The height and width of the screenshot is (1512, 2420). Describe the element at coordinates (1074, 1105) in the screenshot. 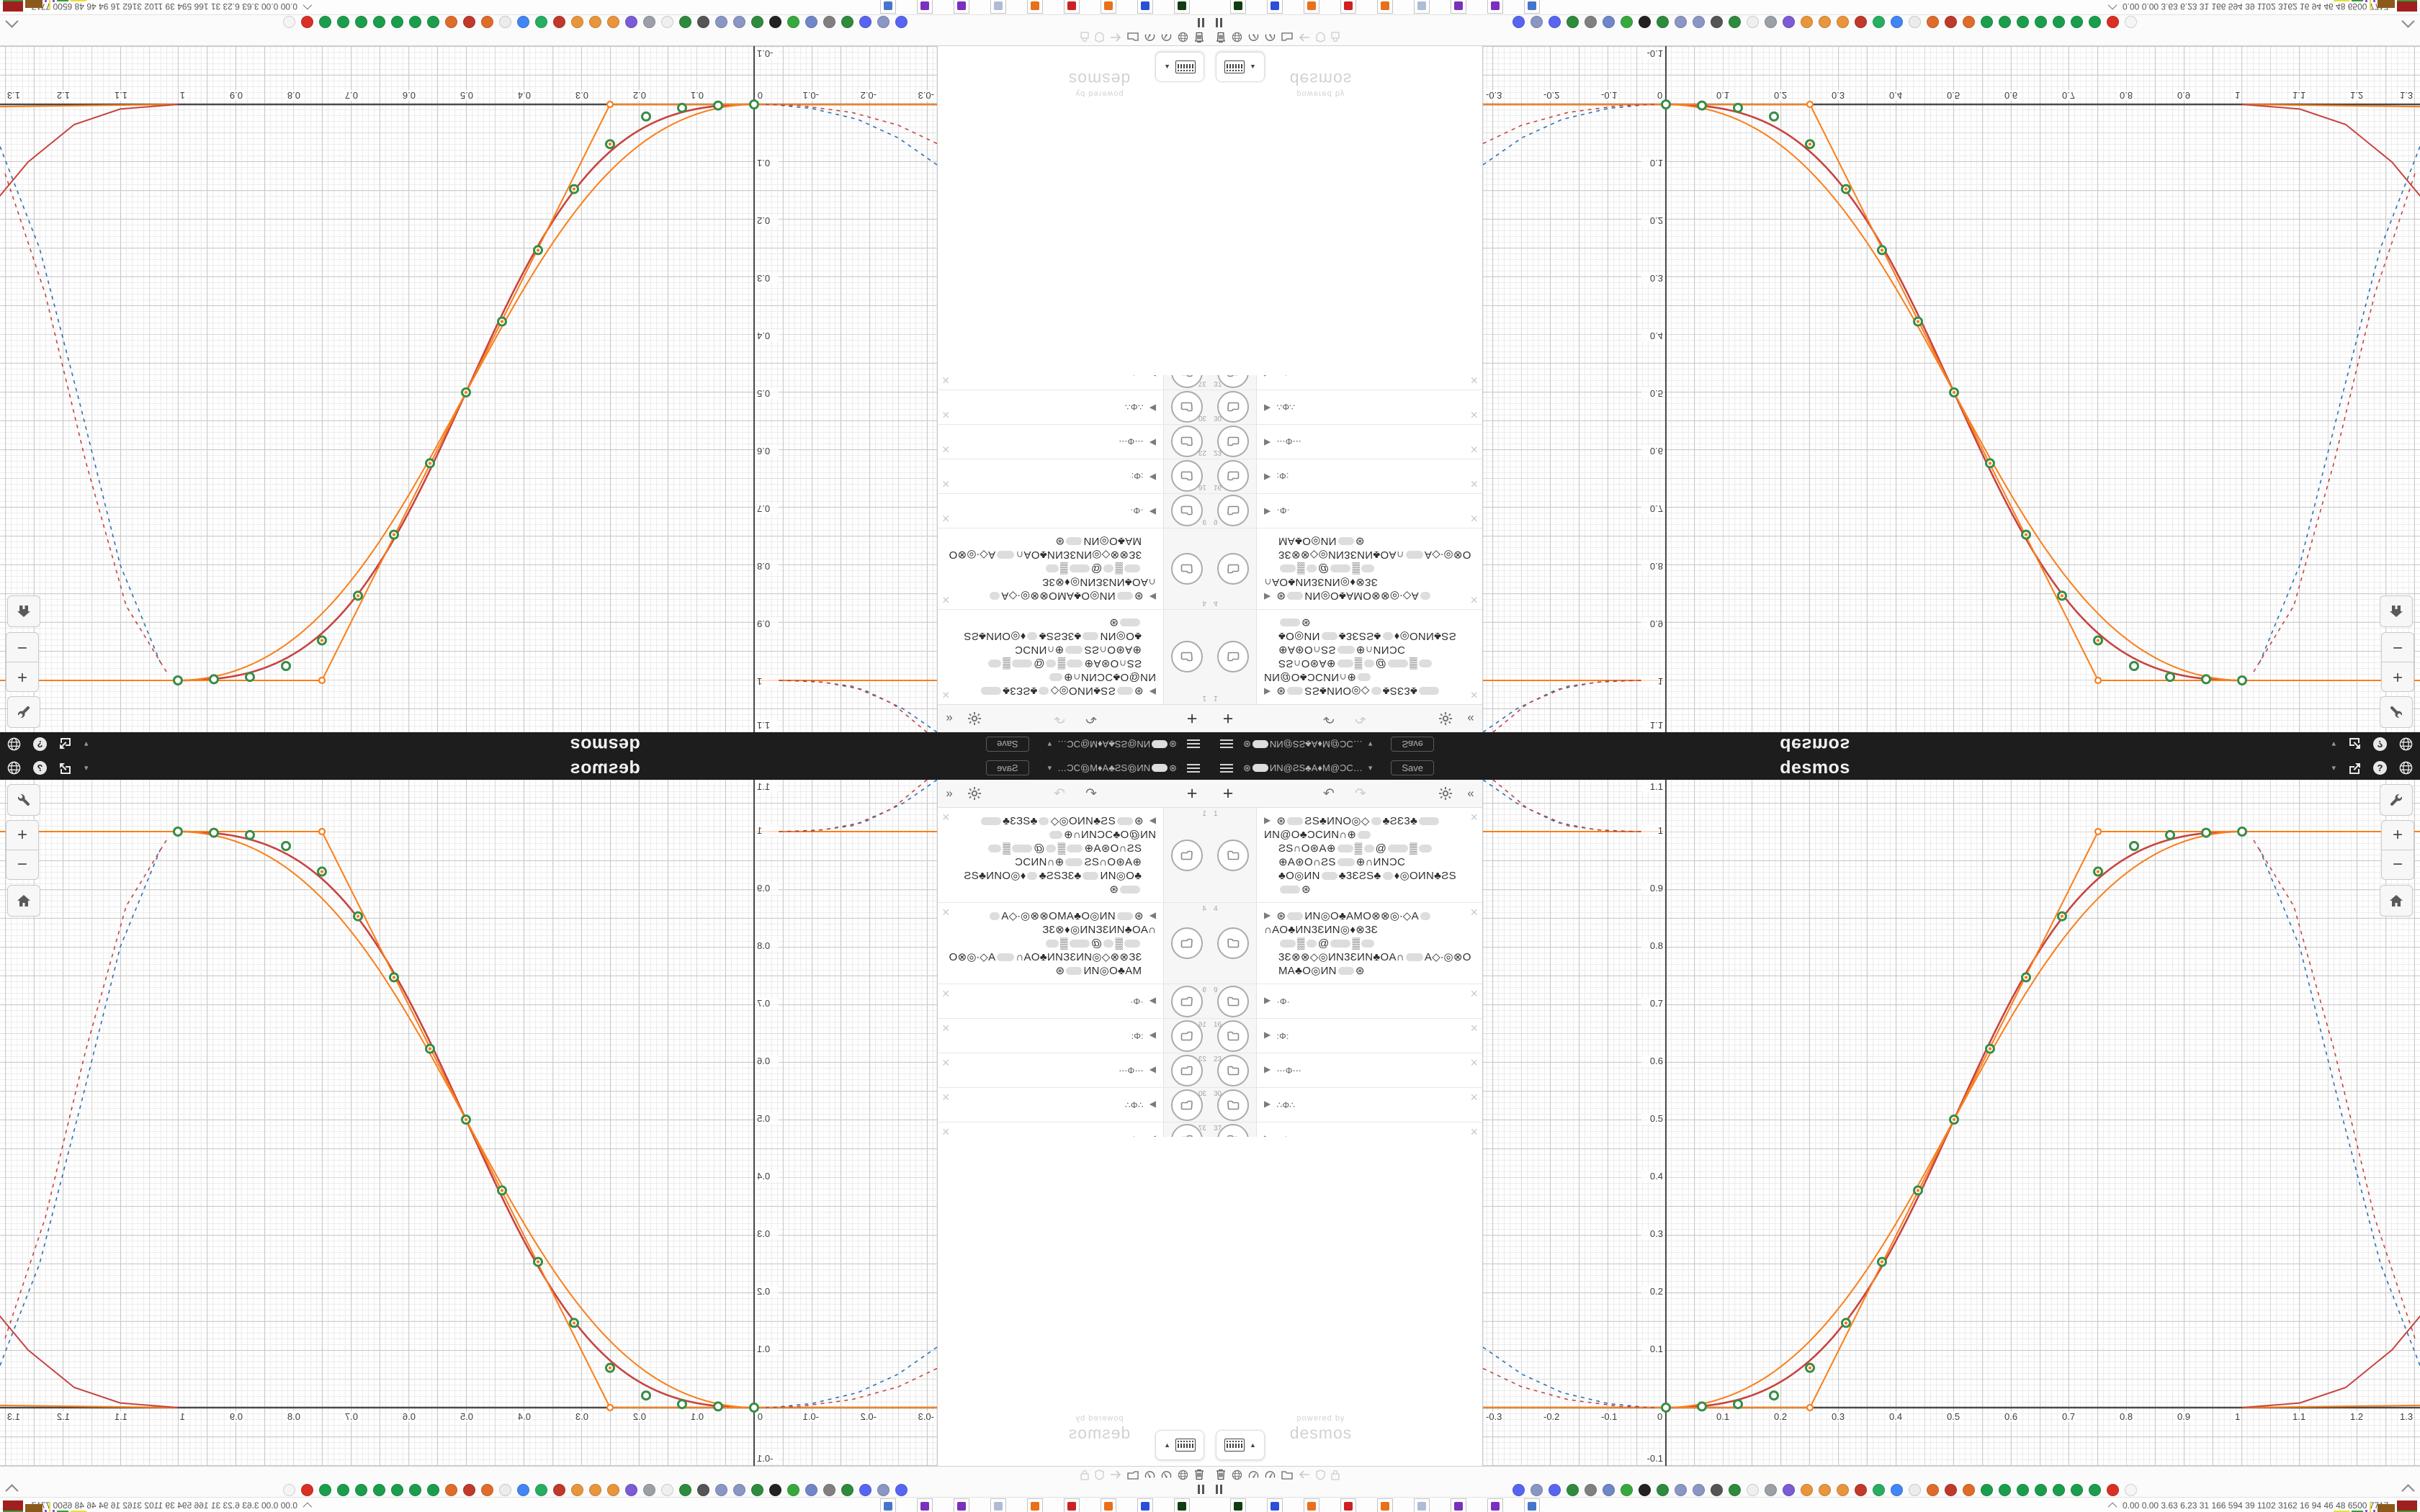

I see `expression-row: 30 ▶∴Φ∴ ×` at that location.